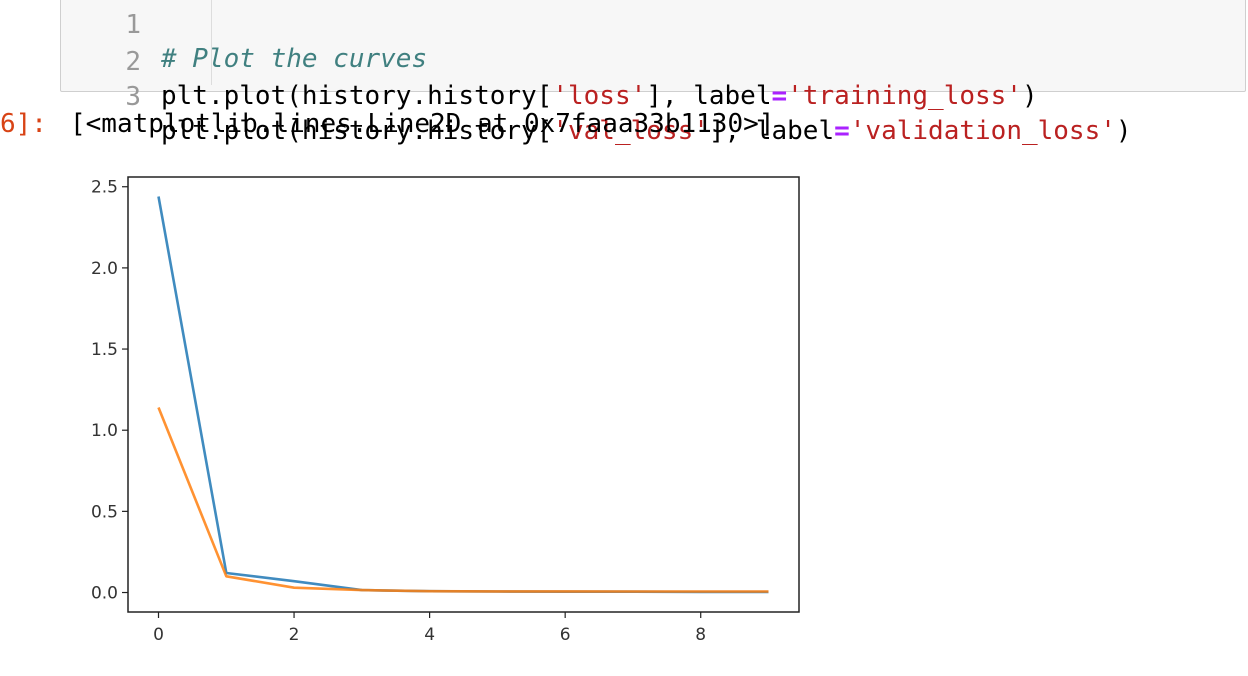 The image size is (1248, 676). Describe the element at coordinates (429, 635) in the screenshot. I see `x-tick-label: 4` at that location.